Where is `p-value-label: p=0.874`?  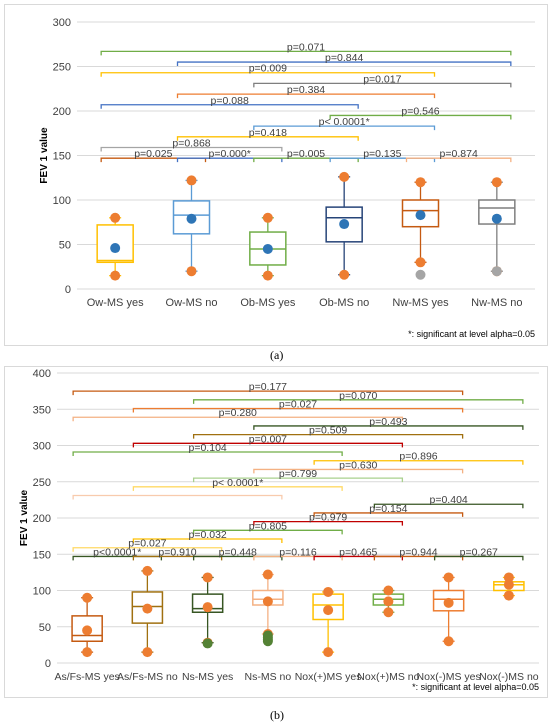 p-value-label: p=0.874 is located at coordinates (459, 154).